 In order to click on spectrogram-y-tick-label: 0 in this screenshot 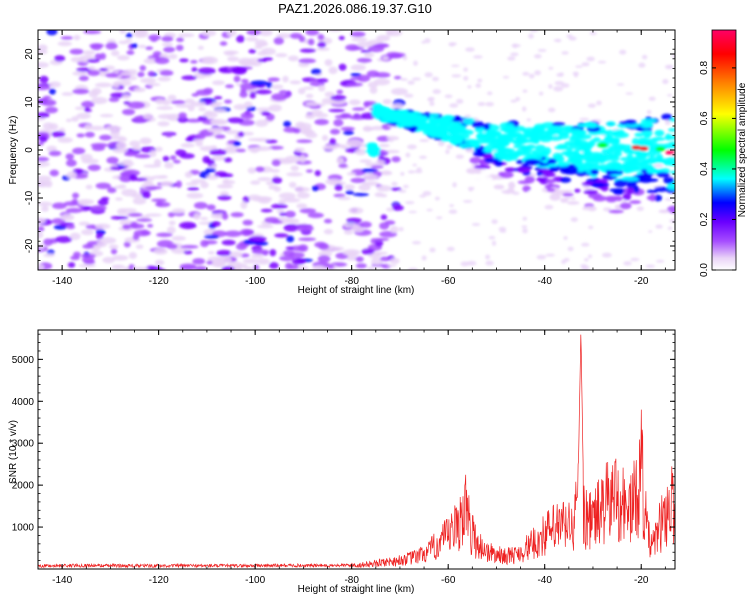, I will do `click(29, 150)`.